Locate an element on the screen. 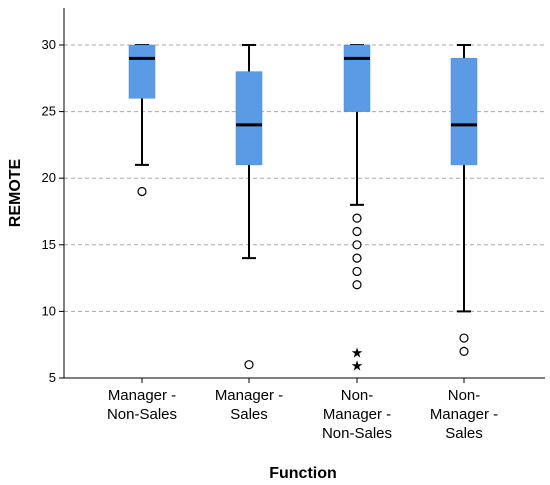 The height and width of the screenshot is (485, 550). y-tick-label: 20 is located at coordinates (49, 177).